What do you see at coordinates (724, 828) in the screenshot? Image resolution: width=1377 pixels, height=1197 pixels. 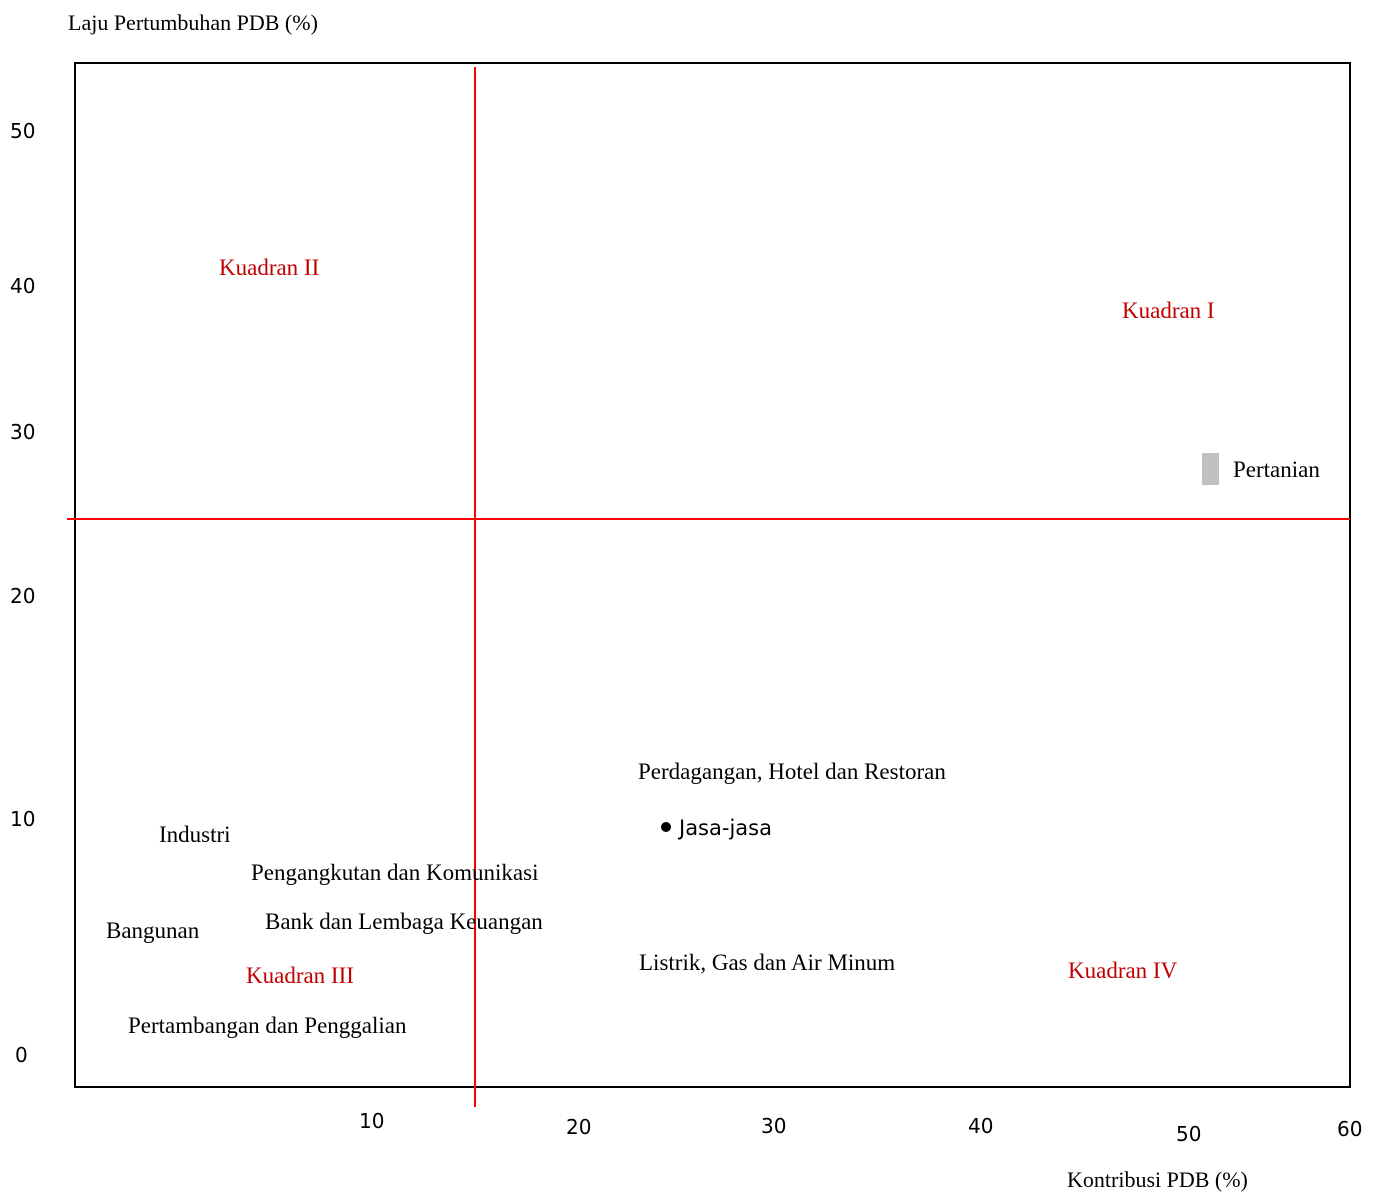 I see `point-label: Jasa-jasa` at bounding box center [724, 828].